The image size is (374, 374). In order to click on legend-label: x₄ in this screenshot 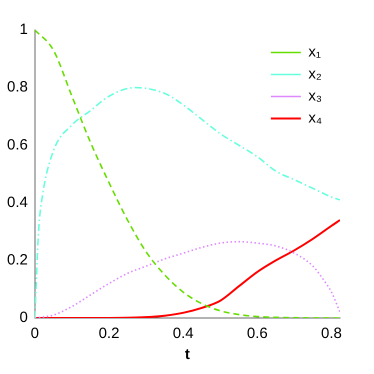, I will do `click(315, 118)`.